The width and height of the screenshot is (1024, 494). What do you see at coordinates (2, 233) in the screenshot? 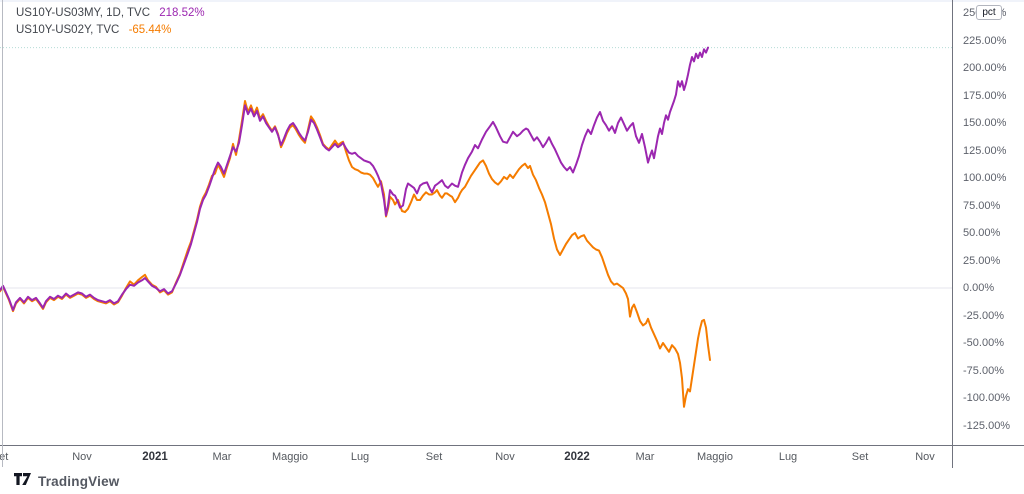
I see `chart-left-border` at bounding box center [2, 233].